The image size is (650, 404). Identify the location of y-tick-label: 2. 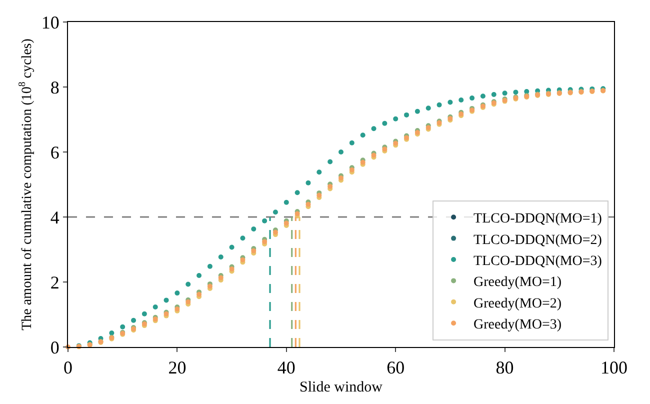
(55, 282).